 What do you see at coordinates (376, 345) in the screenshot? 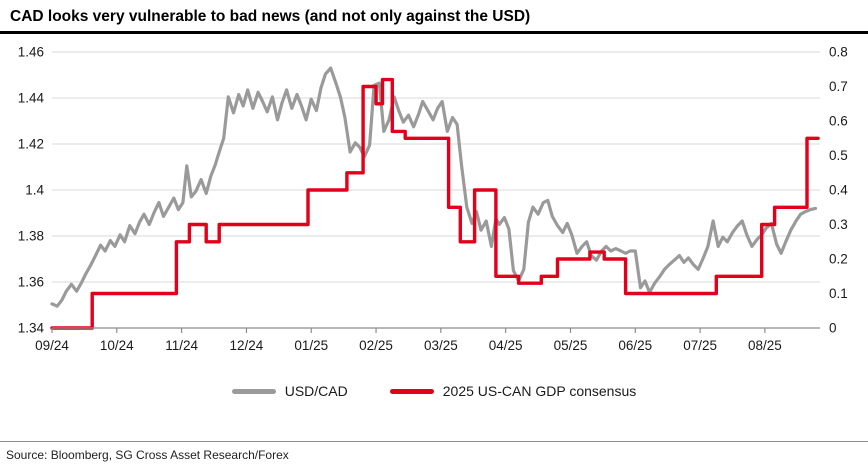
I see `x-axis-tick-label: 02/25` at bounding box center [376, 345].